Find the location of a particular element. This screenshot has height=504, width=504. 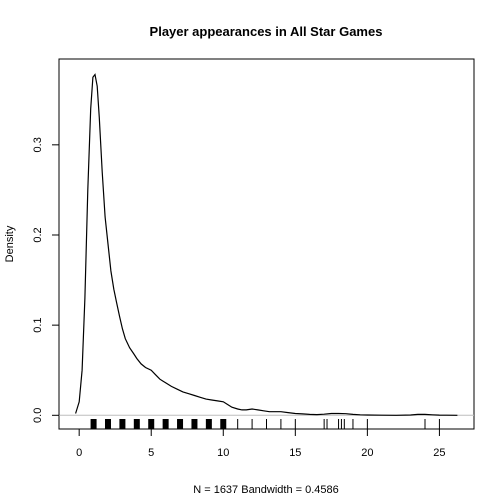

y-tick-label: 0.0 is located at coordinates (38, 415).